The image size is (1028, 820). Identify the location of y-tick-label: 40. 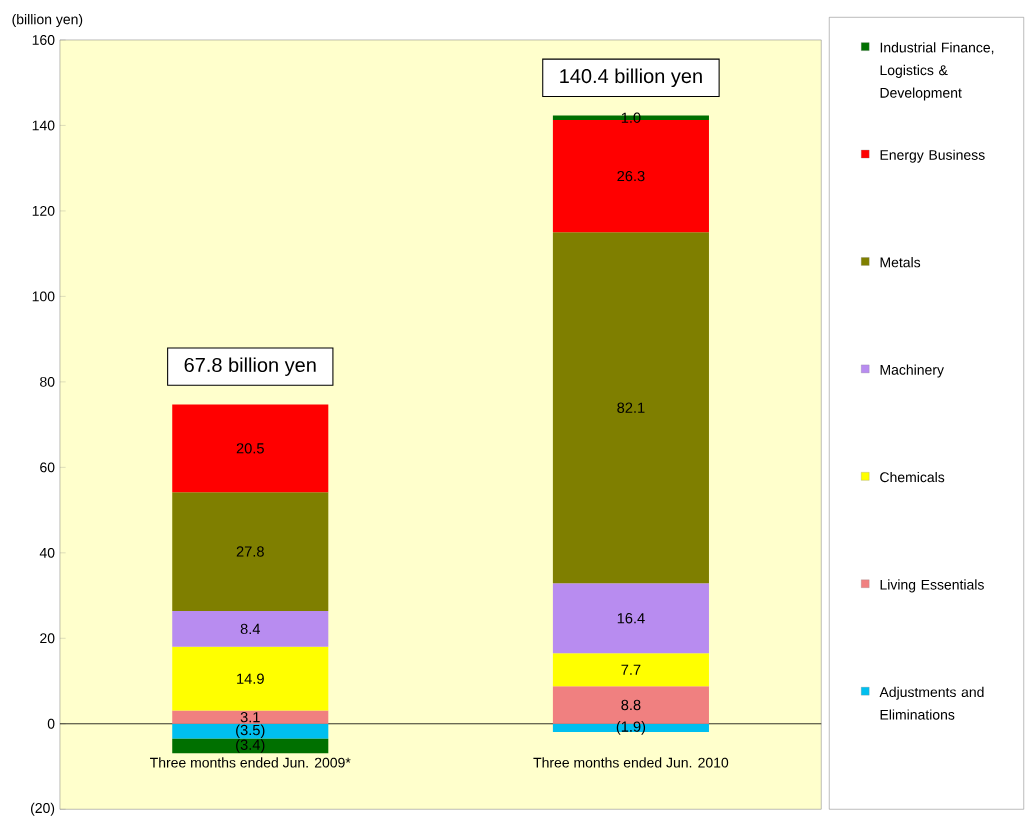
(47, 552).